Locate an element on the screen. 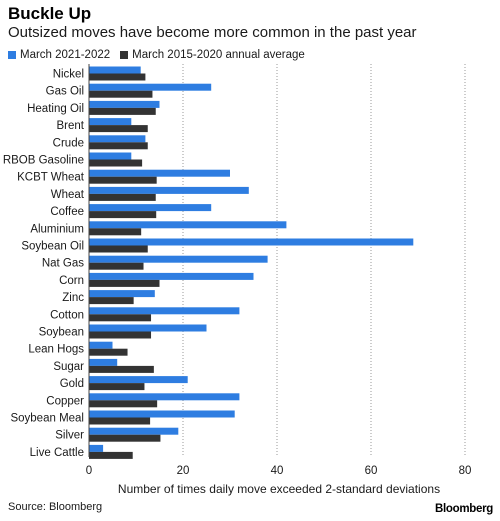  category-label: Gas Oil is located at coordinates (65, 92).